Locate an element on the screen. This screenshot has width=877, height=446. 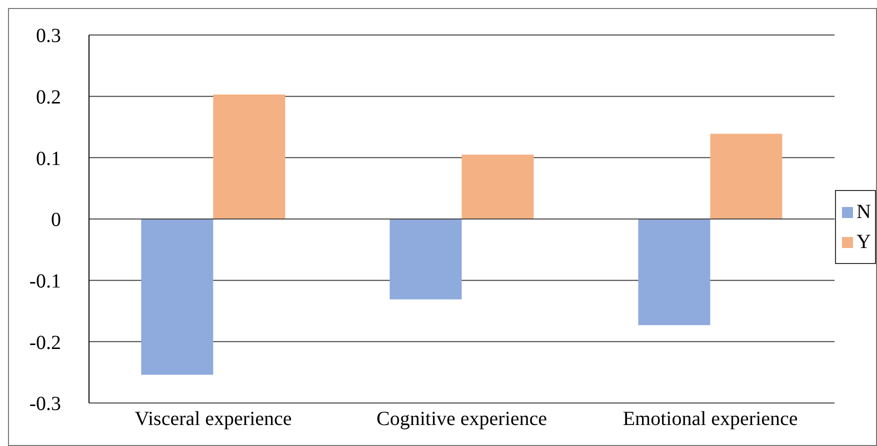
legend-label: Y is located at coordinates (863, 242).